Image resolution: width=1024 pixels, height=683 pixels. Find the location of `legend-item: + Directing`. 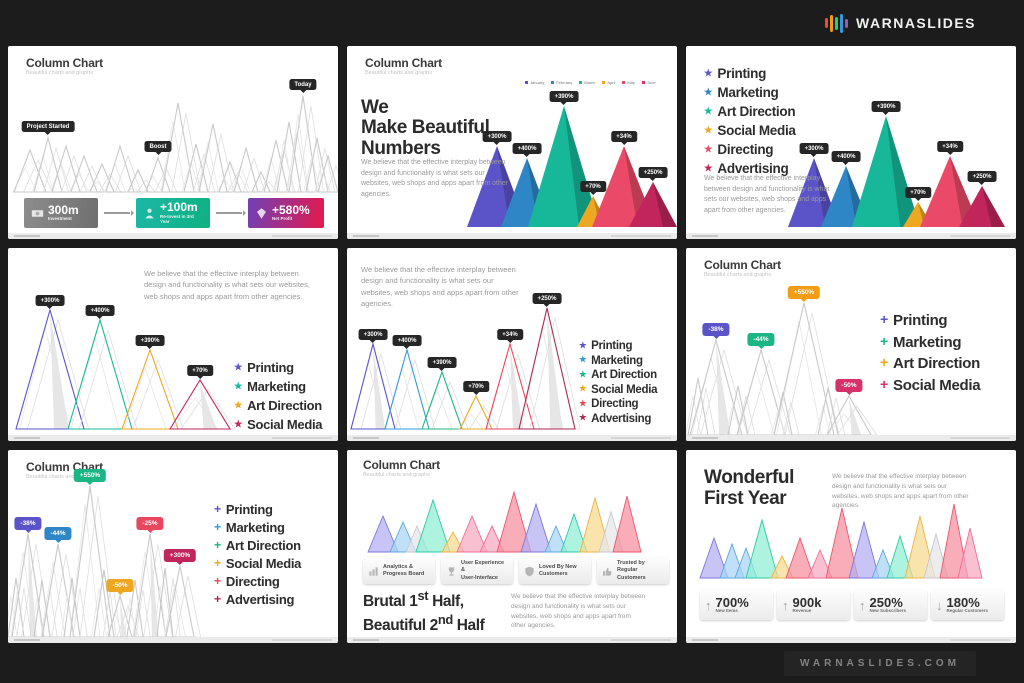

legend-item: + Directing is located at coordinates (257, 581).